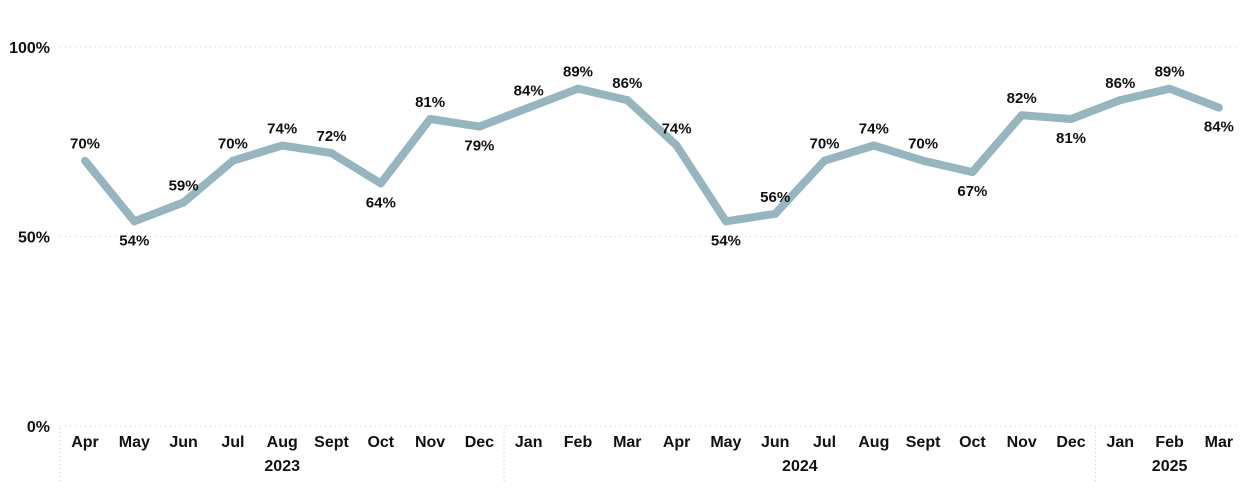  What do you see at coordinates (479, 146) in the screenshot?
I see `data-label-8: 79%` at bounding box center [479, 146].